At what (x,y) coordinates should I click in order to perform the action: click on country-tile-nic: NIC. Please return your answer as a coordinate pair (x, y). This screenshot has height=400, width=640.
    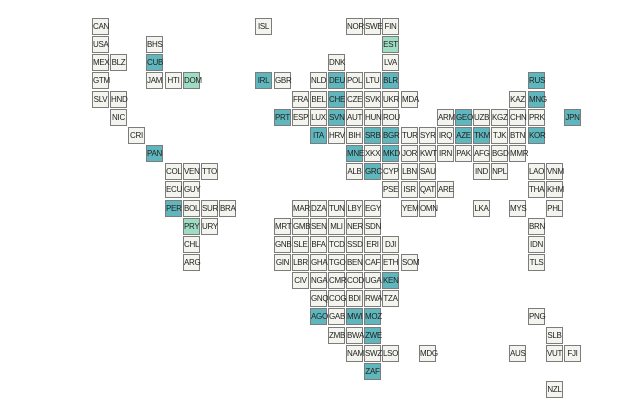
    Looking at the image, I should click on (118, 117).